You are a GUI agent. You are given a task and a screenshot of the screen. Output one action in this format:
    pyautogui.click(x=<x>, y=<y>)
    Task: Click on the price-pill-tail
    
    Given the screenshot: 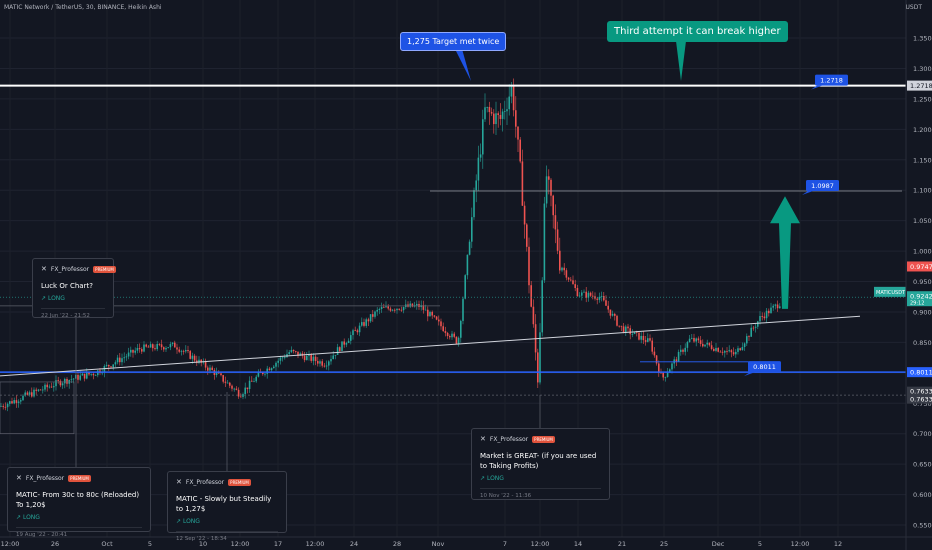 What is the action you would take?
    pyautogui.click(x=816, y=87)
    